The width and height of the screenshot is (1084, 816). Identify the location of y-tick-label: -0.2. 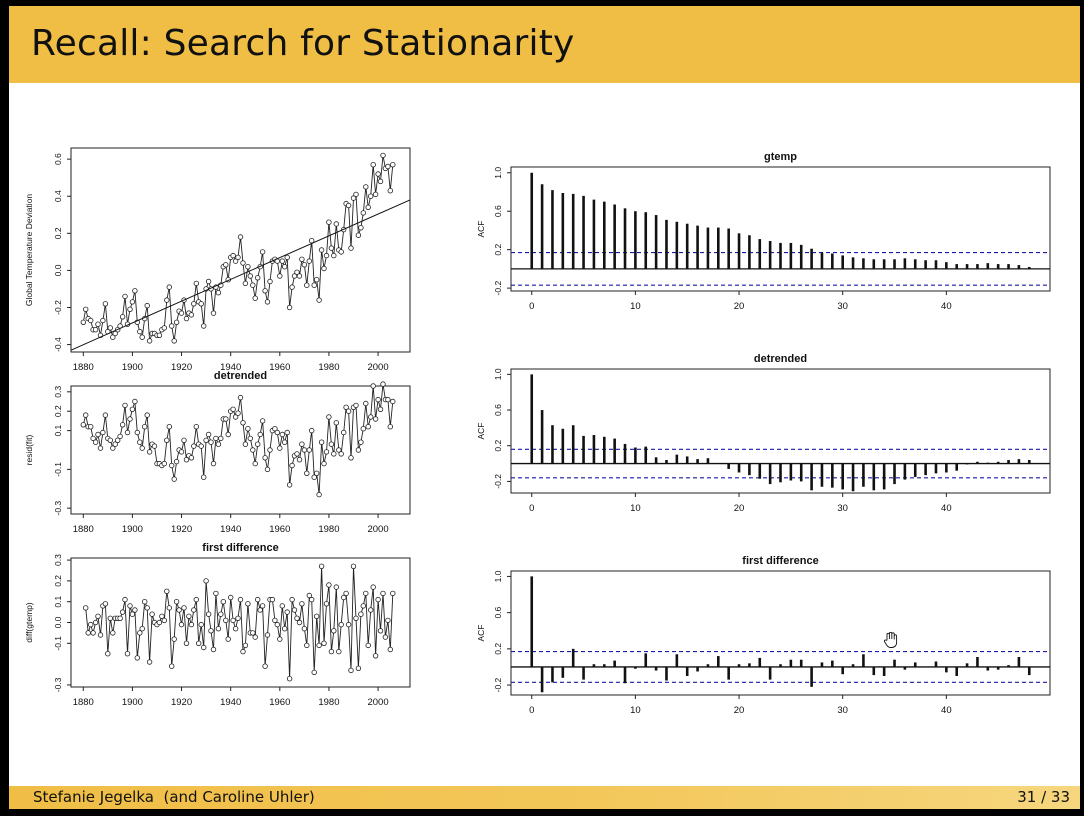
(58, 307).